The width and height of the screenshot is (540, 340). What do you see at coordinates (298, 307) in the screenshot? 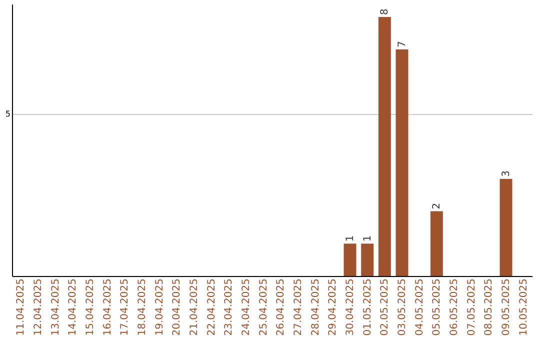
I see `x-tick-label: 27.04.2025` at bounding box center [298, 307].